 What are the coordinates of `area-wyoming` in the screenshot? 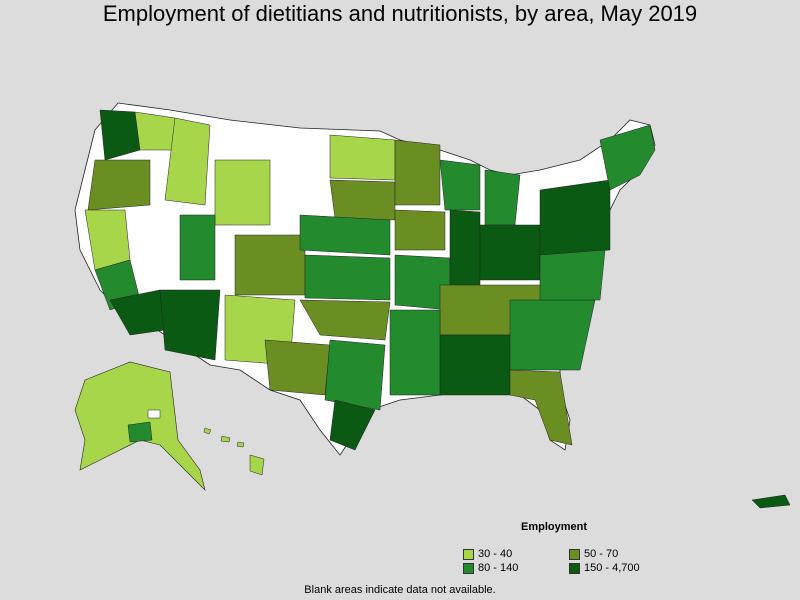 It's located at (242, 192).